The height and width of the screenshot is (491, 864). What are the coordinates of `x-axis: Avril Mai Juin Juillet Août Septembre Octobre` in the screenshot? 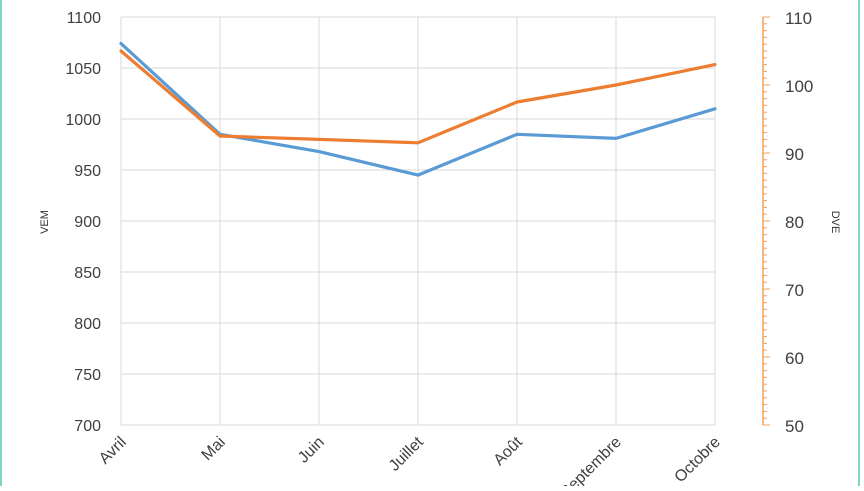 It's located at (410, 459).